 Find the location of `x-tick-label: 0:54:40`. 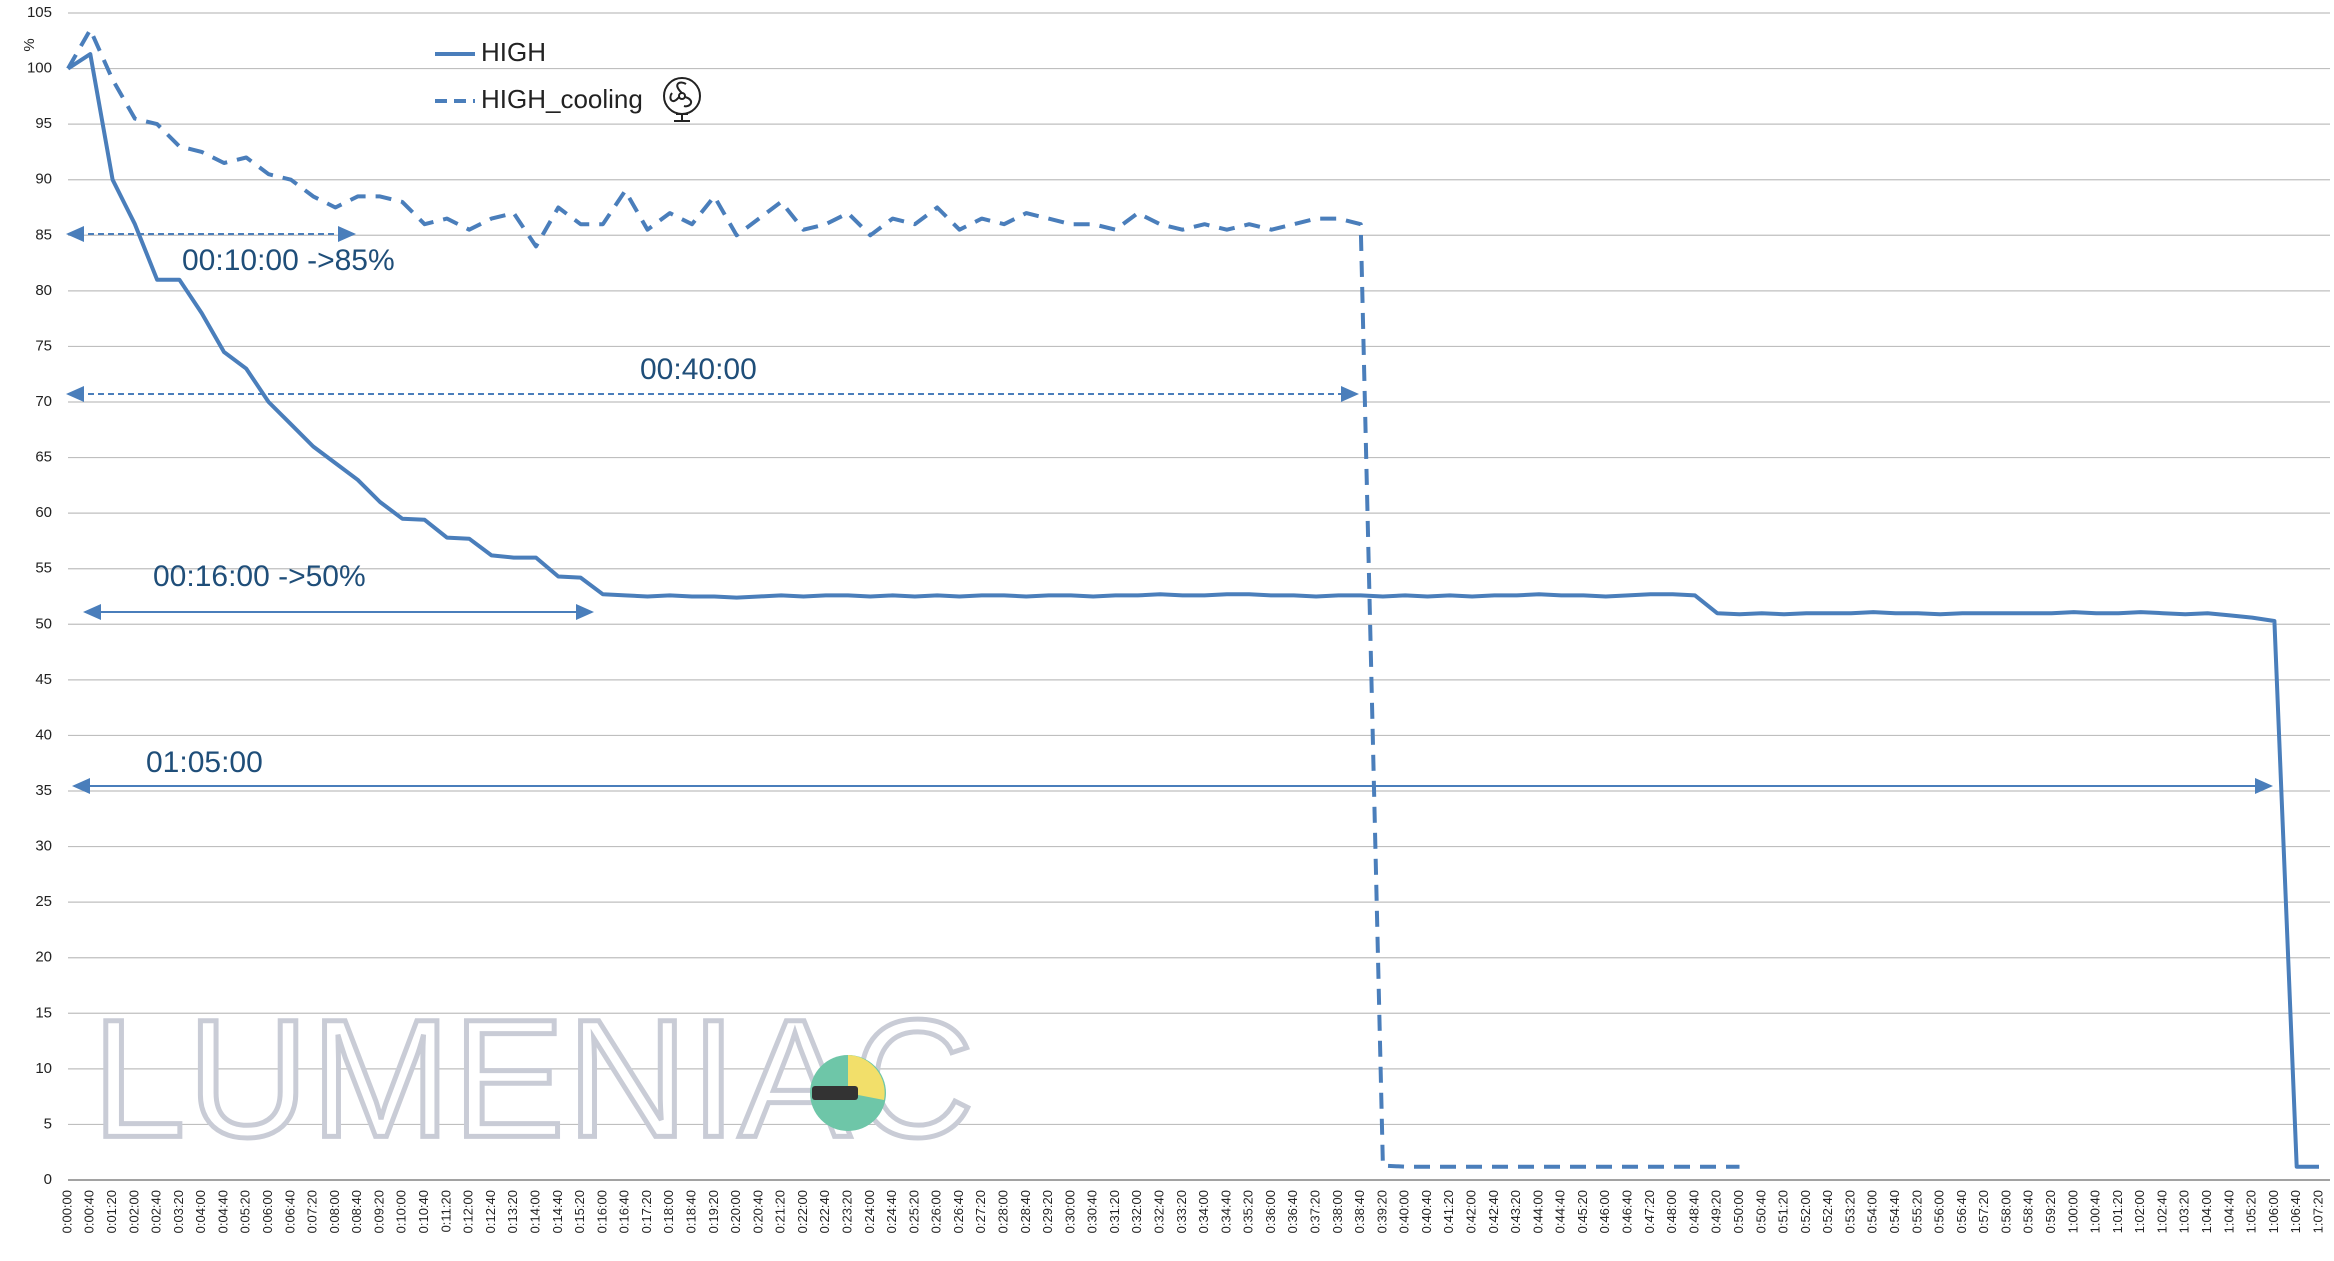

x-tick-label: 0:54:40 is located at coordinates (1894, 1211).